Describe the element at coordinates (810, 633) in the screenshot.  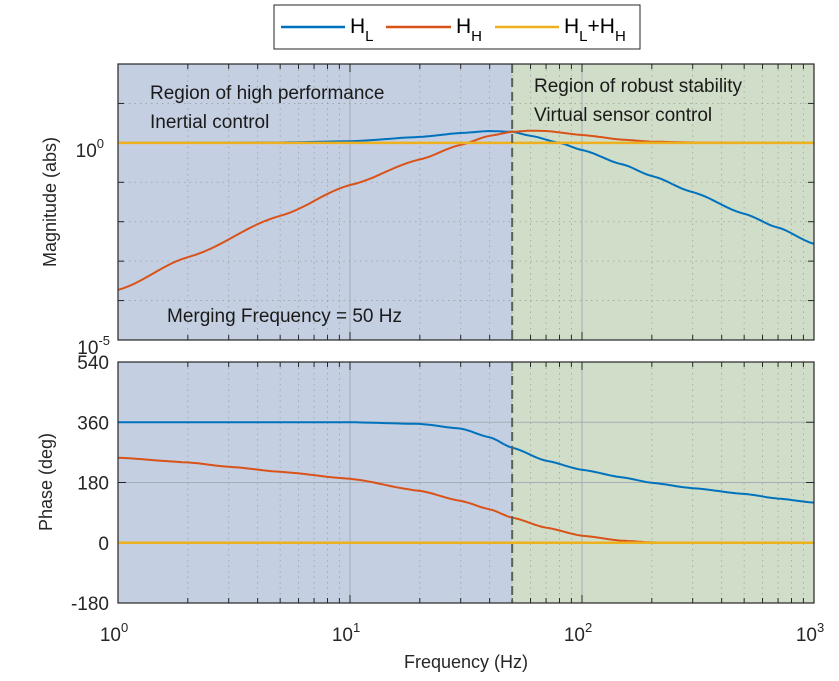
I see `frequency-xtick-label: 10³` at that location.